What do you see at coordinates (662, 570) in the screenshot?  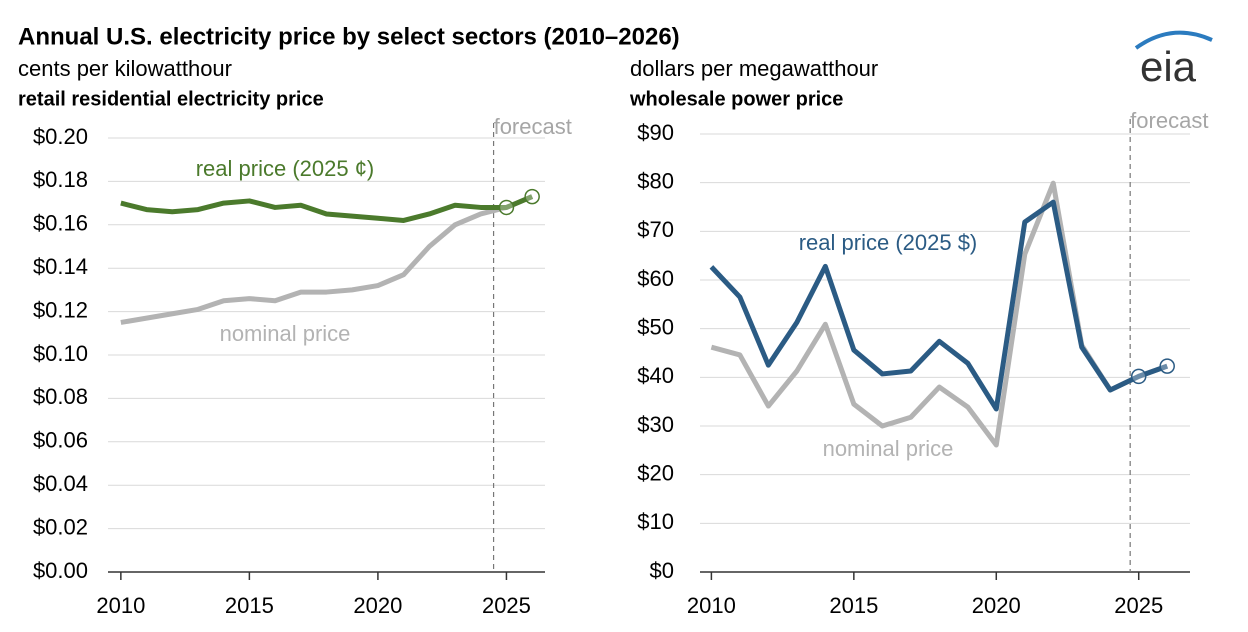 I see `y-tick-label: $0` at bounding box center [662, 570].